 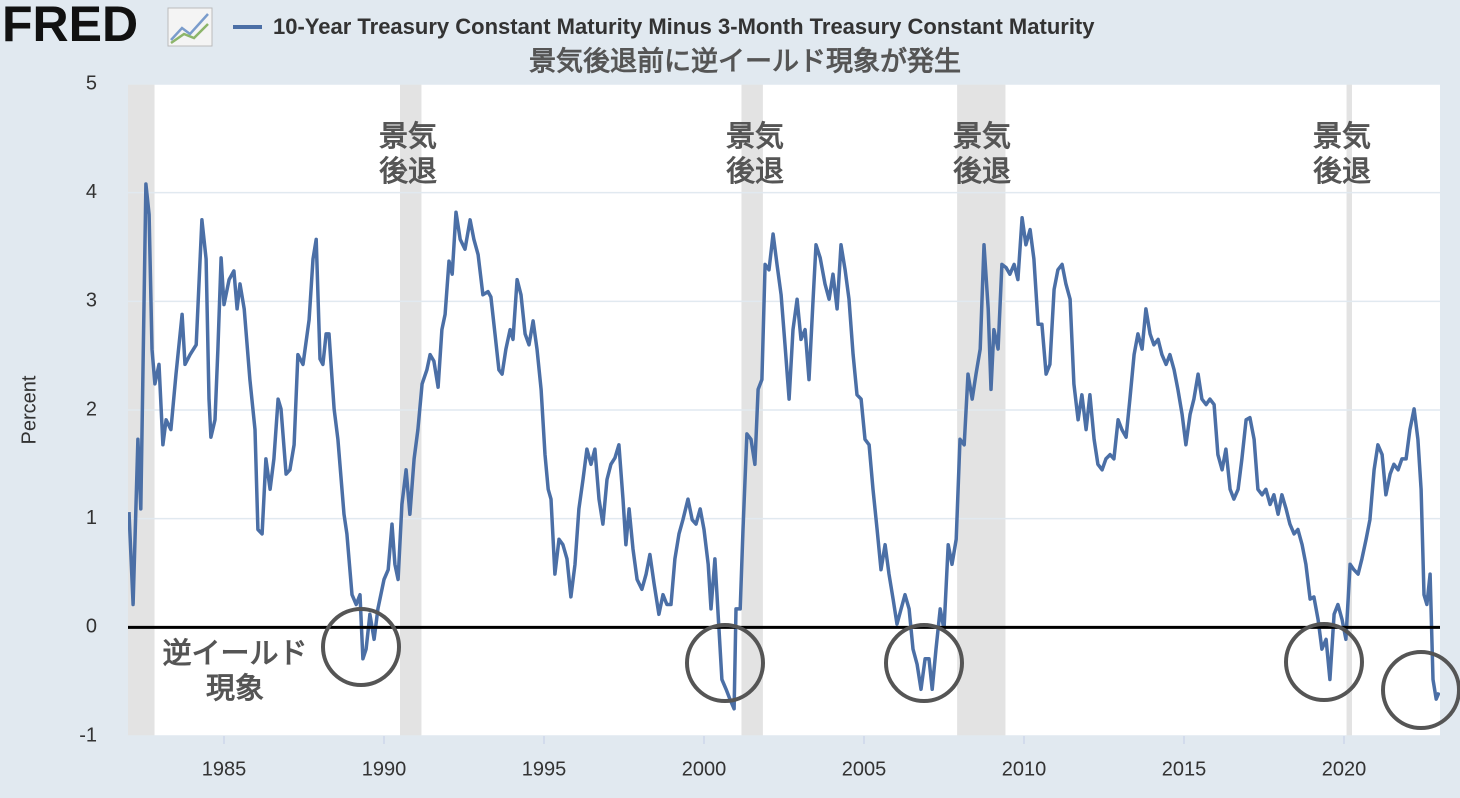 I want to click on subtitle: 景気後退前に逆イールド現象が発生, so click(x=745, y=62).